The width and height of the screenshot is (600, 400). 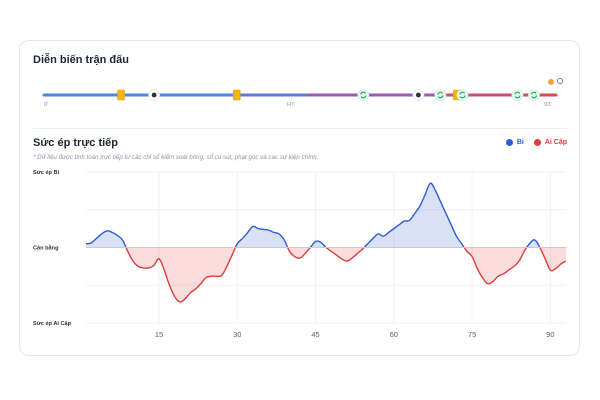 I want to click on legend-away-dot, so click(x=537, y=142).